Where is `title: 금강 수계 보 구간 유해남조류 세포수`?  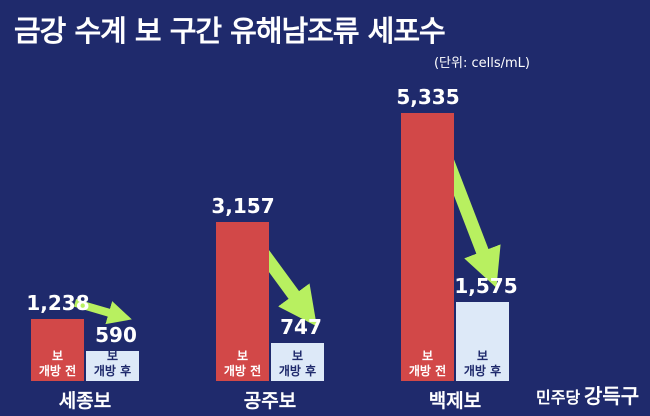 title: 금강 수계 보 구간 유해남조류 세포수 is located at coordinates (230, 31).